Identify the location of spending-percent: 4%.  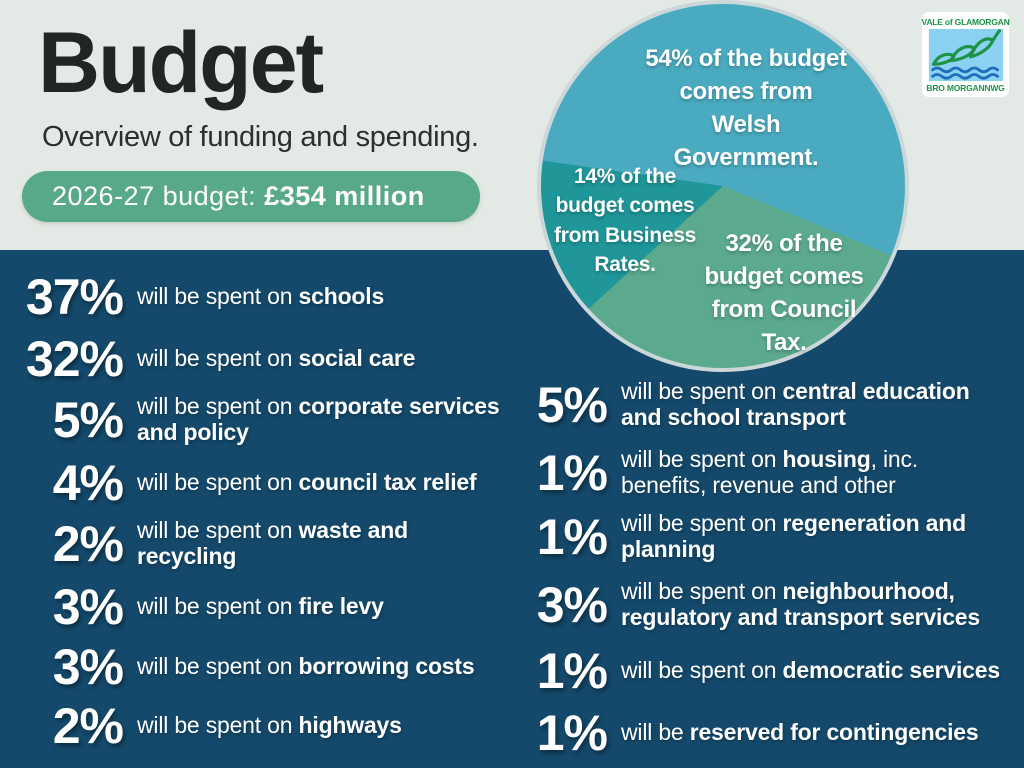
(88, 483).